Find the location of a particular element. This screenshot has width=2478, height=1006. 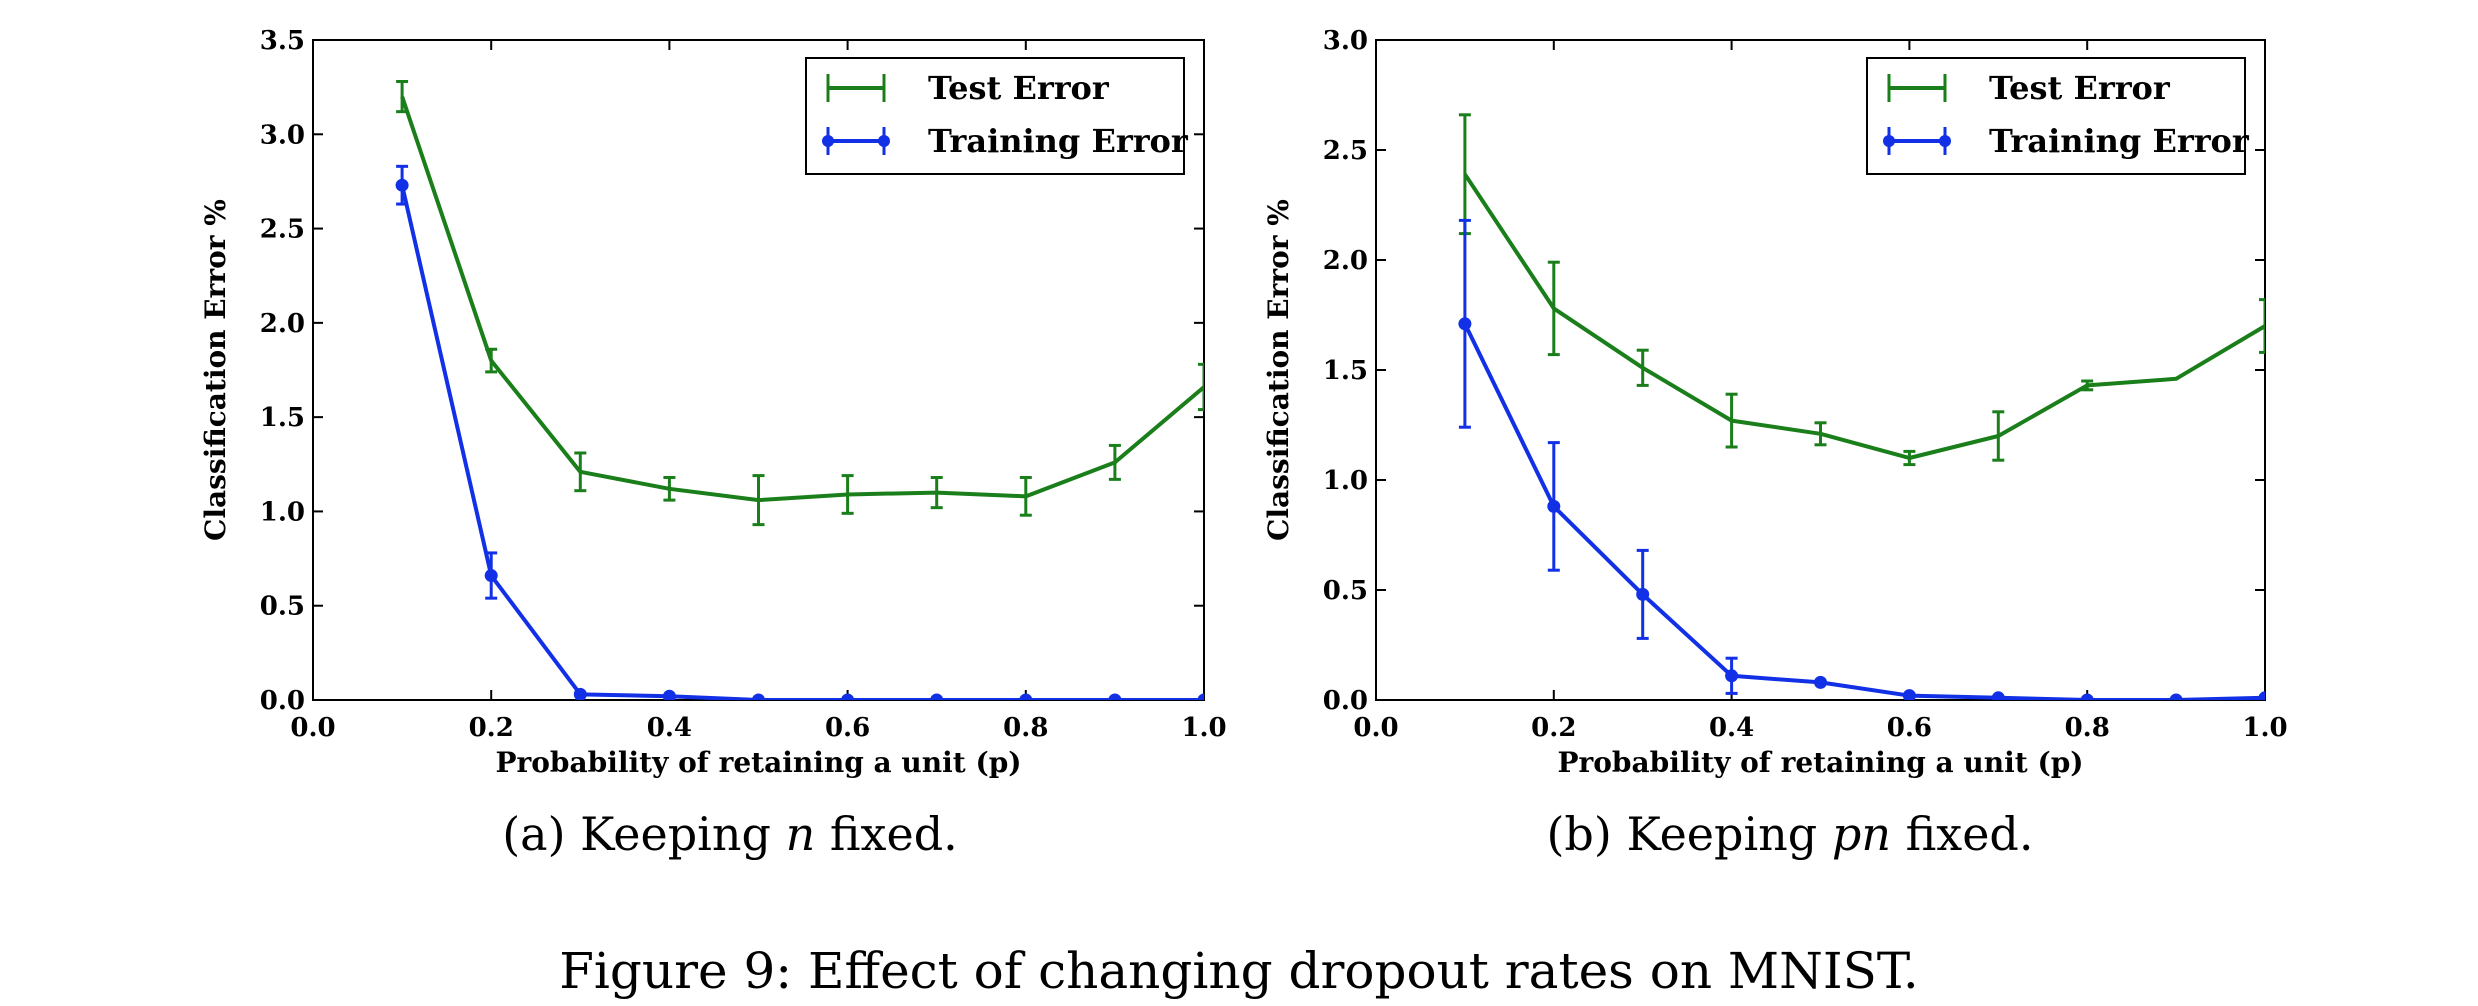

caption-prefix: (a) Keeping is located at coordinates (643, 834).